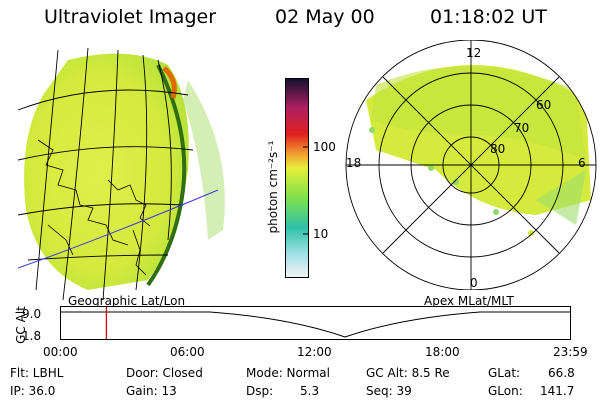  I want to click on left-panel-caption: Geographic Lat/Lon, so click(127, 301).